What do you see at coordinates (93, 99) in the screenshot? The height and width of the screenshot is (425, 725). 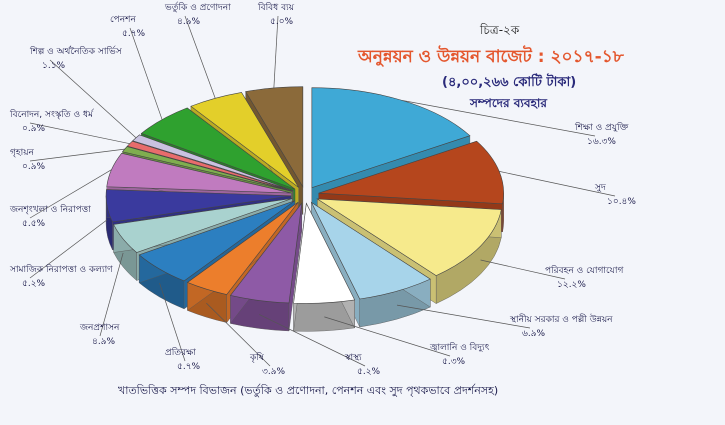 I see `slice-13-leader` at bounding box center [93, 99].